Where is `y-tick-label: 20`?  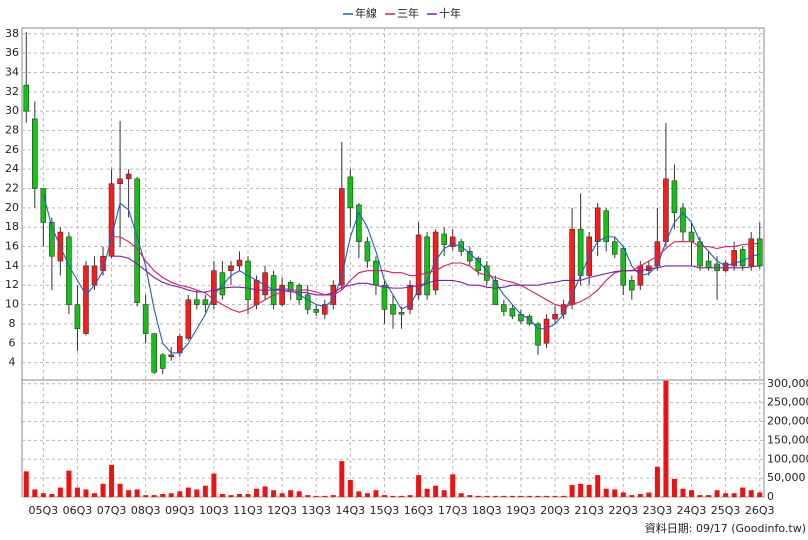 y-tick-label: 20 is located at coordinates (12, 207).